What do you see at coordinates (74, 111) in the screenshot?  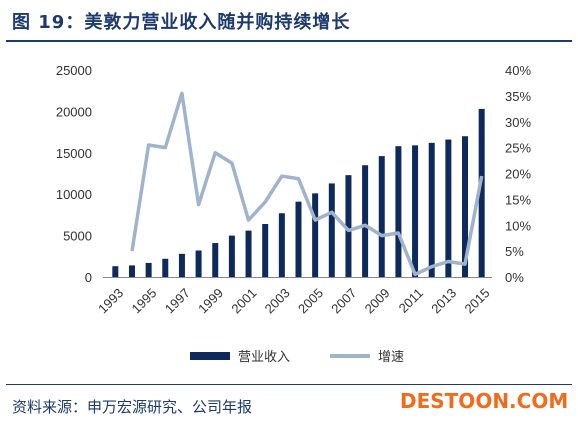 I see `left-tick-label: 20000` at bounding box center [74, 111].